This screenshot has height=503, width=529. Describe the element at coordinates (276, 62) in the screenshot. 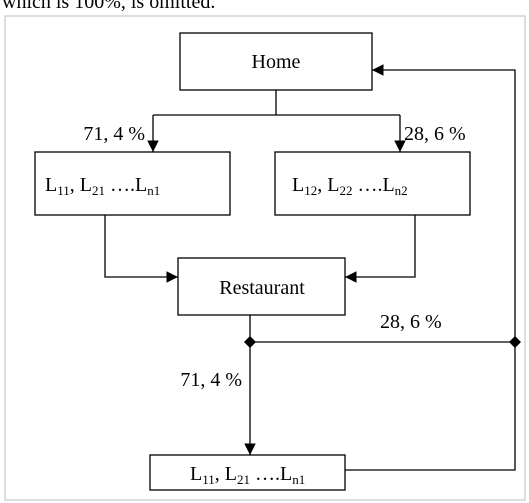

I see `node-label: Home` at that location.